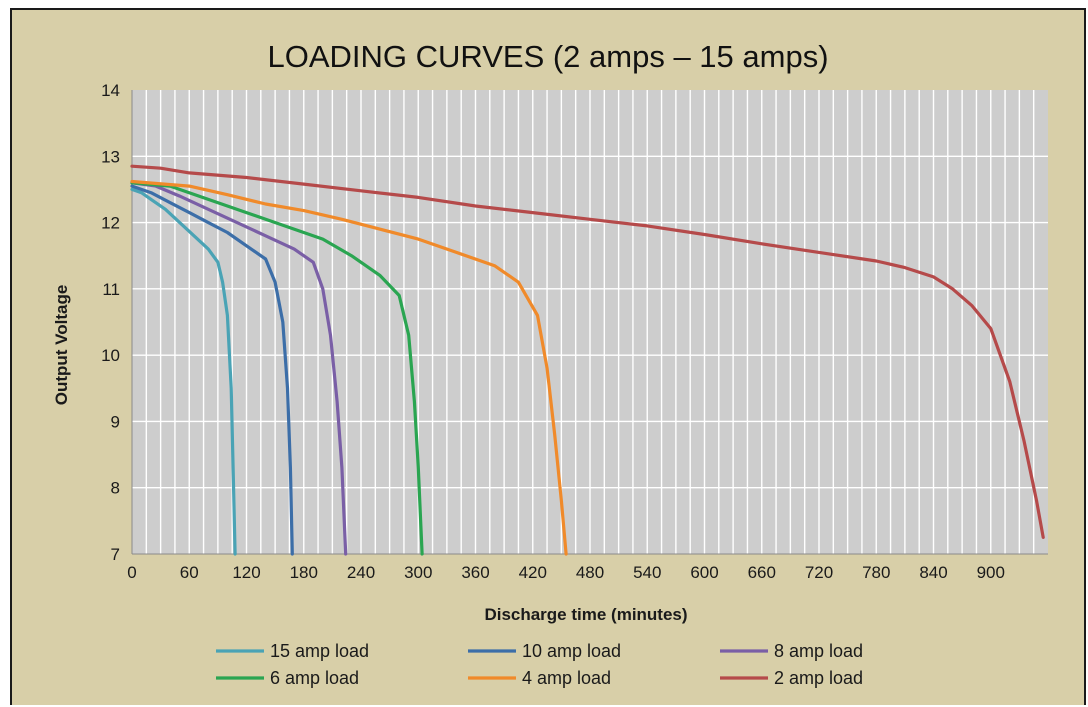 The image size is (1088, 707). What do you see at coordinates (933, 572) in the screenshot?
I see `x-tick-label: 840` at bounding box center [933, 572].